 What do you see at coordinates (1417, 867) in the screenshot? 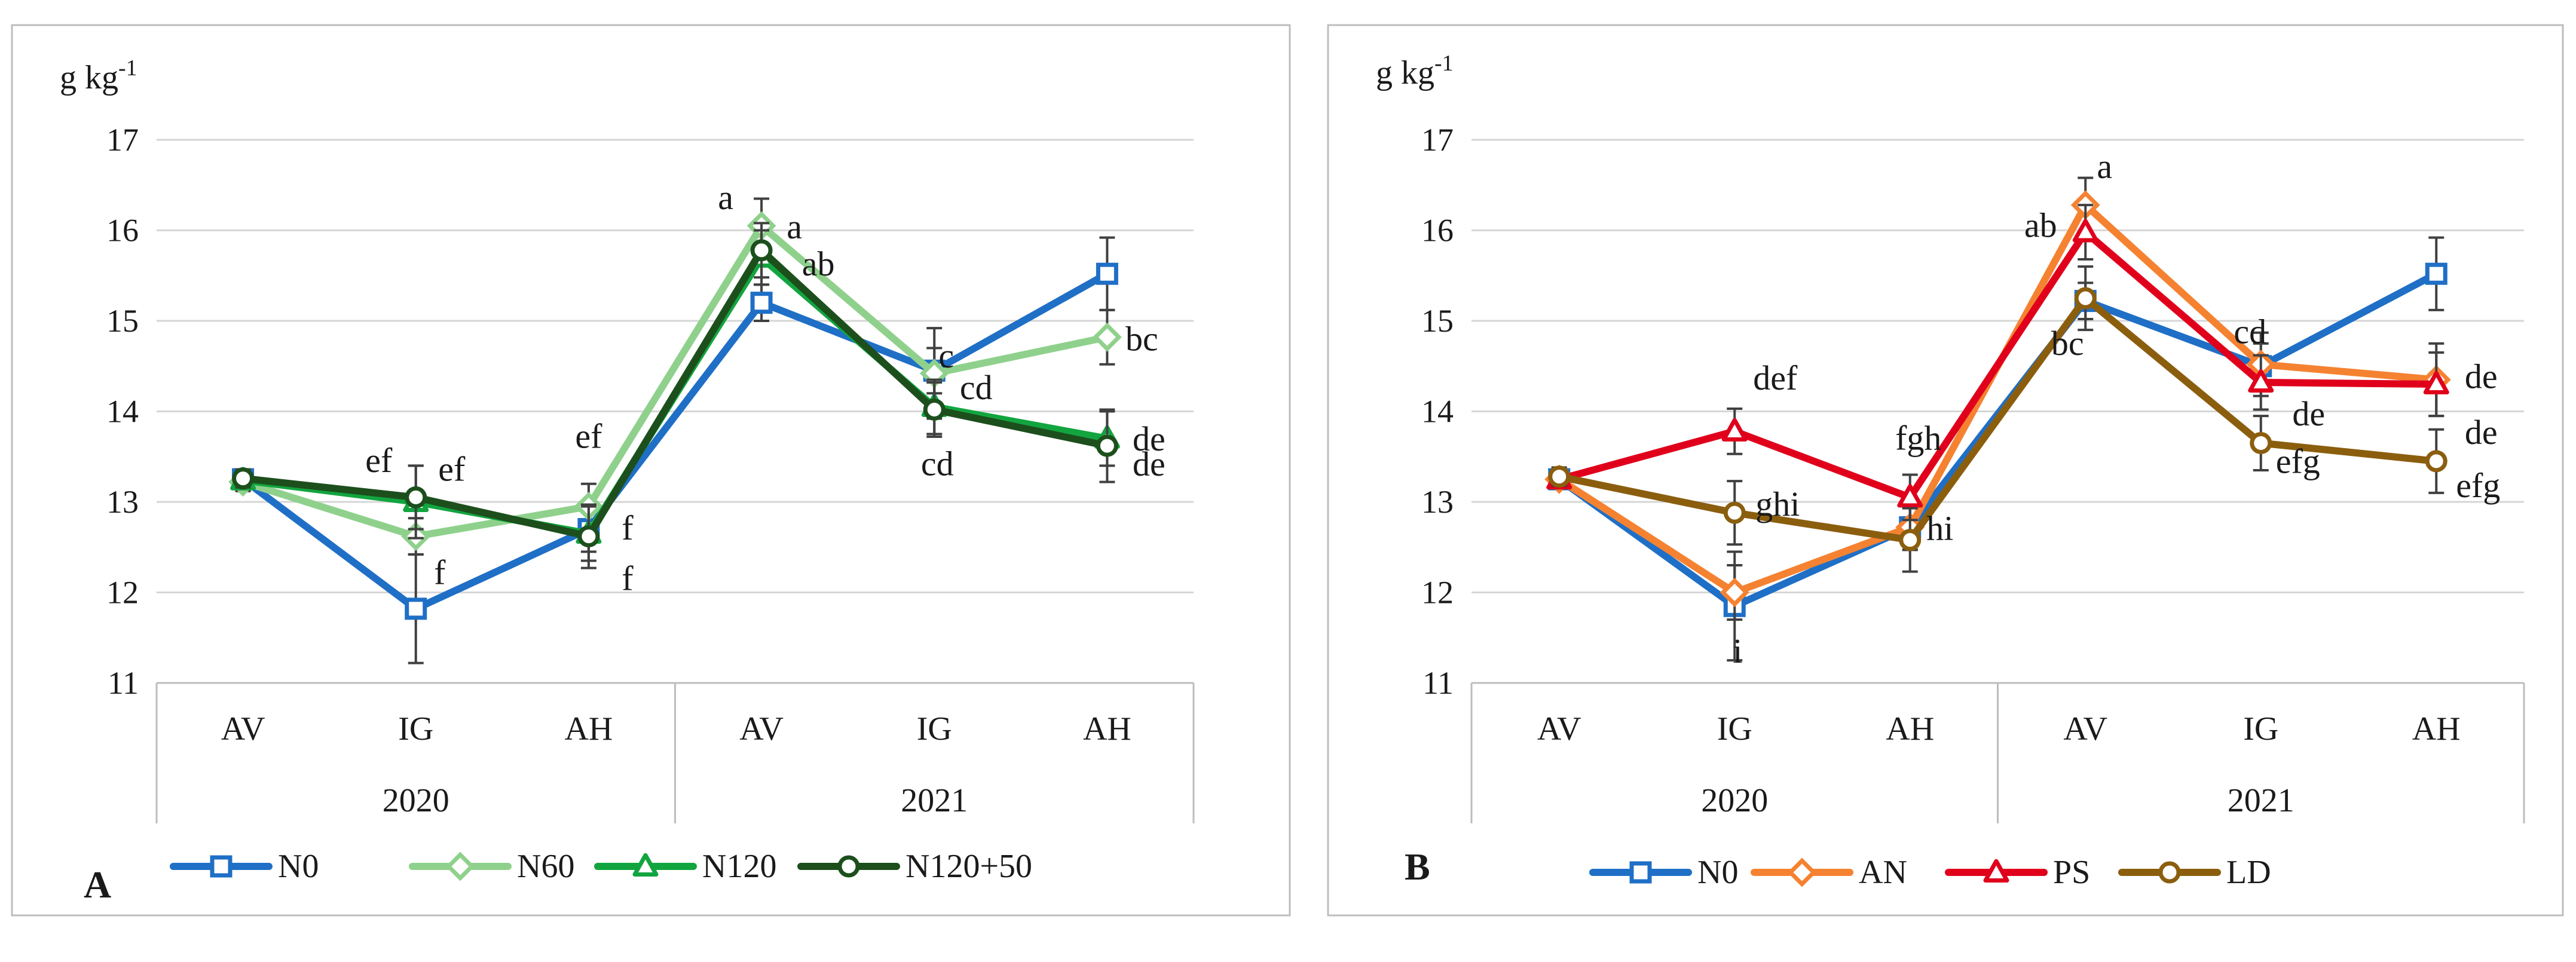
I see `panel-letter: B` at bounding box center [1417, 867].